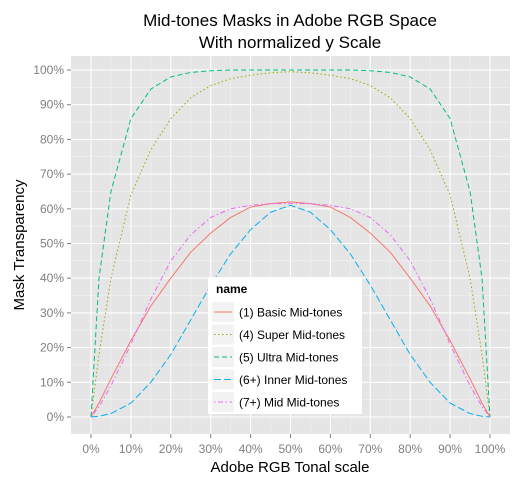 The image size is (531, 486). I want to click on legend-title: name, so click(232, 289).